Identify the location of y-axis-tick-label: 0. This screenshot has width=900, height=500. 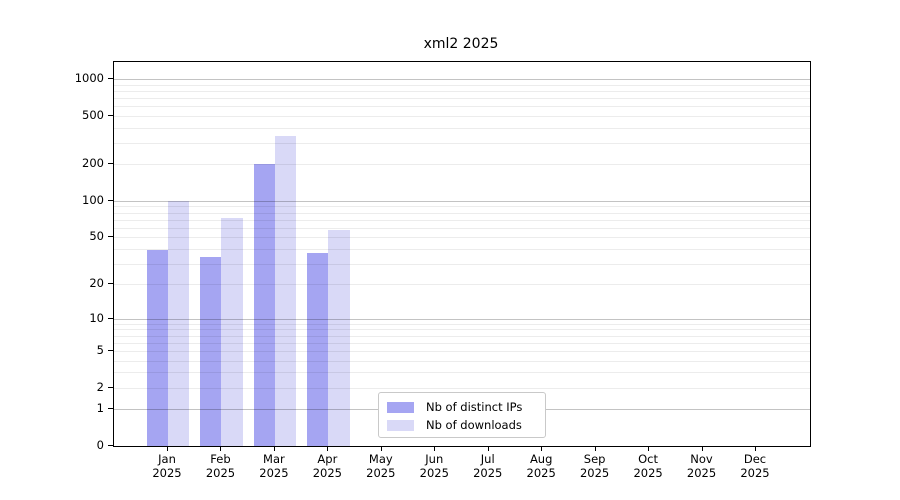
(100, 445).